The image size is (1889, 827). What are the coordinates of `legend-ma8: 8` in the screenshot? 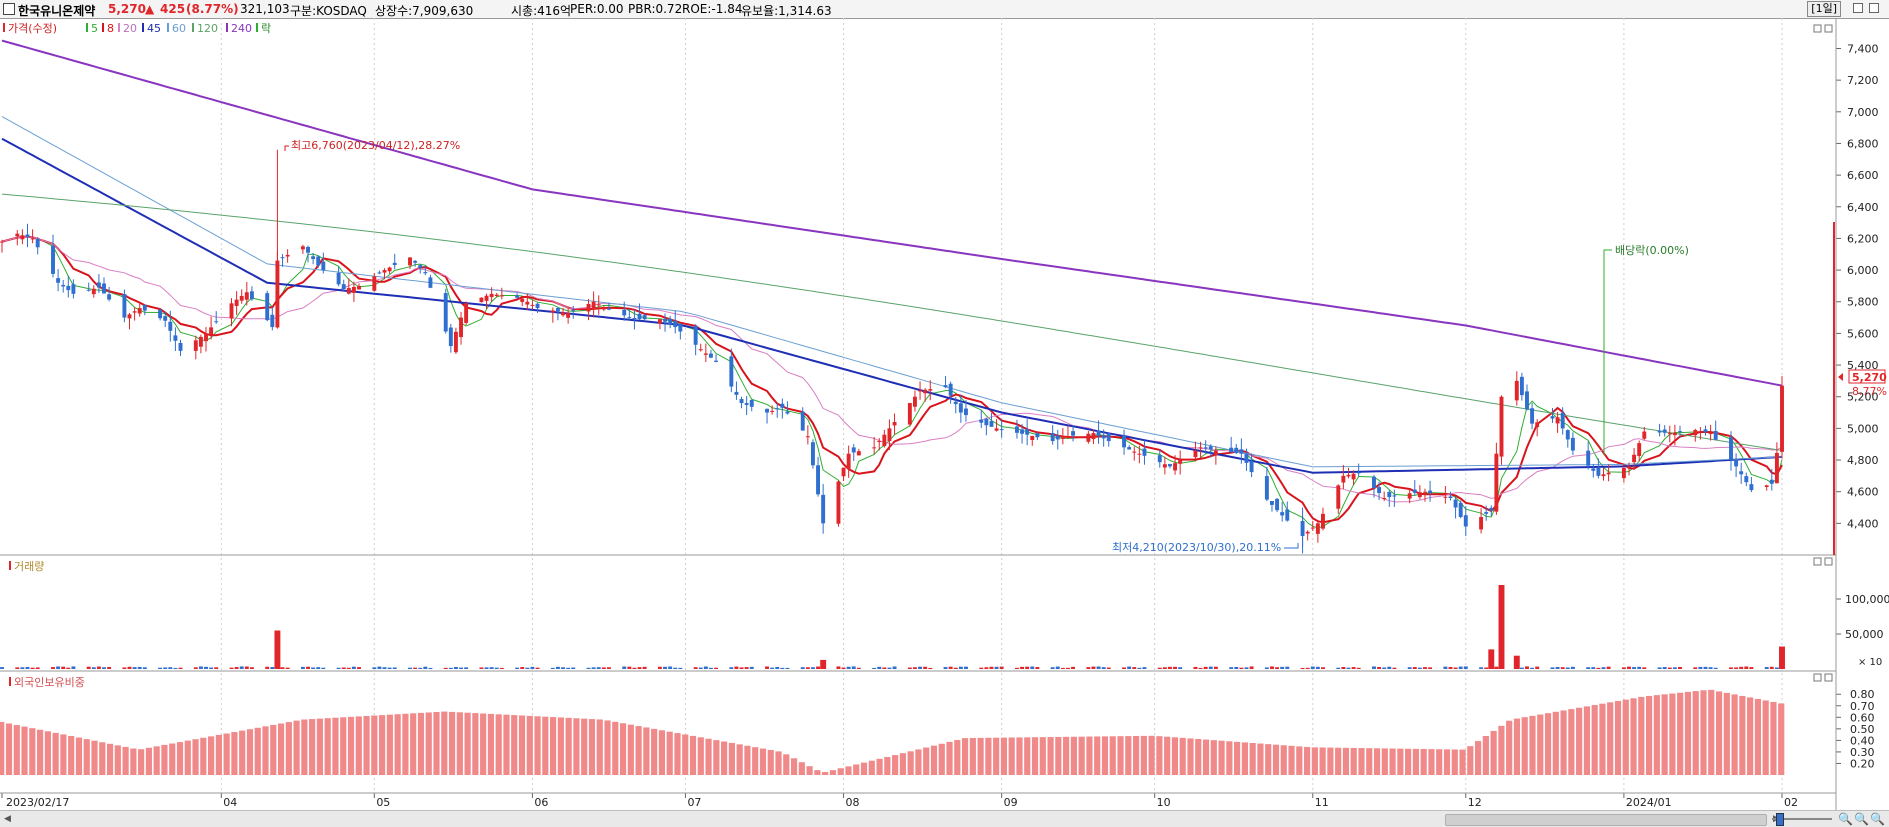 It's located at (110, 28).